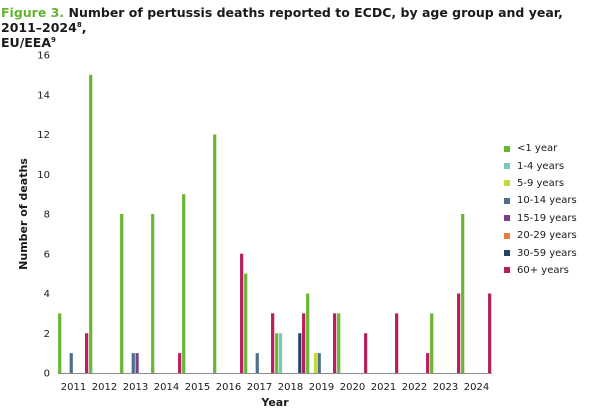 This screenshot has width=594, height=413. I want to click on y-tick-label: 6, so click(47, 254).